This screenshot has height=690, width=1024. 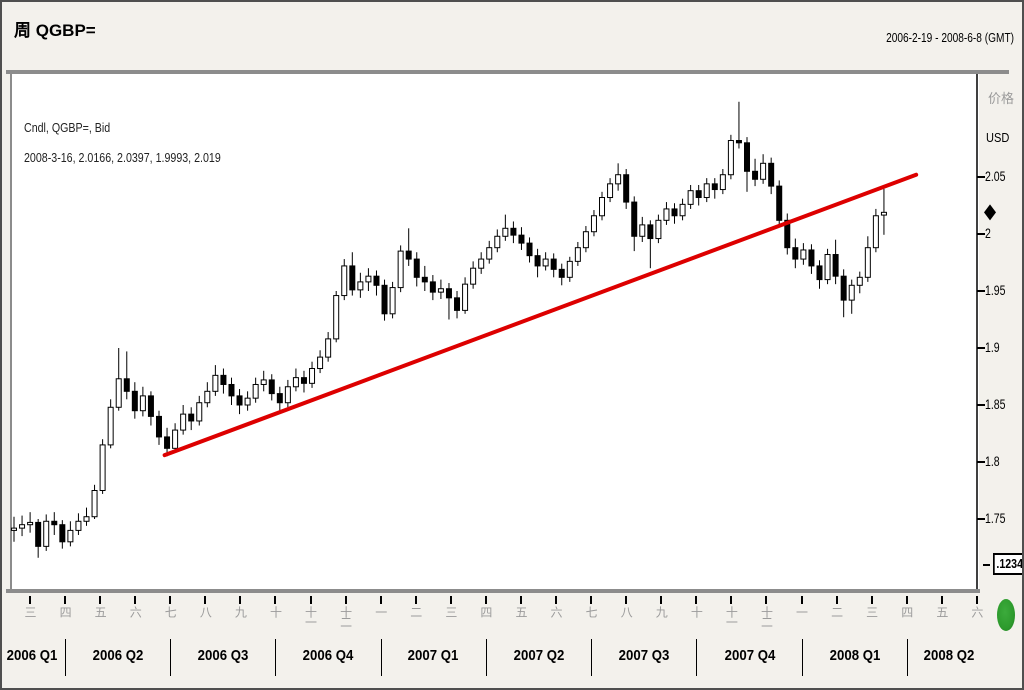 What do you see at coordinates (433, 655) in the screenshot?
I see `x-axis-quarter-label: 2007 Q1` at bounding box center [433, 655].